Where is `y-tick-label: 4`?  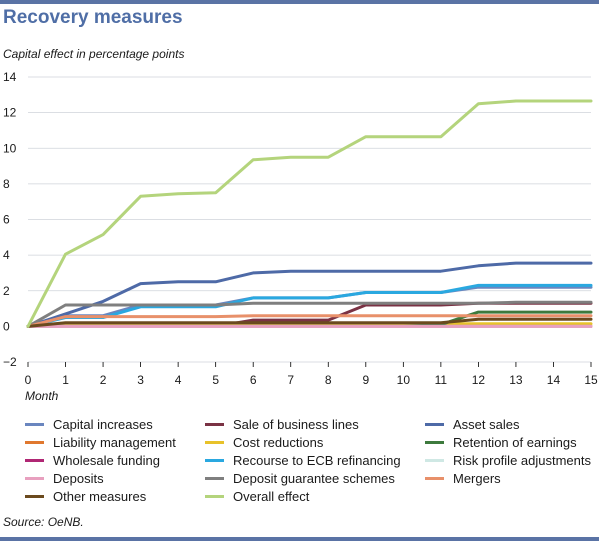
y-tick-label: 4 is located at coordinates (6, 255).